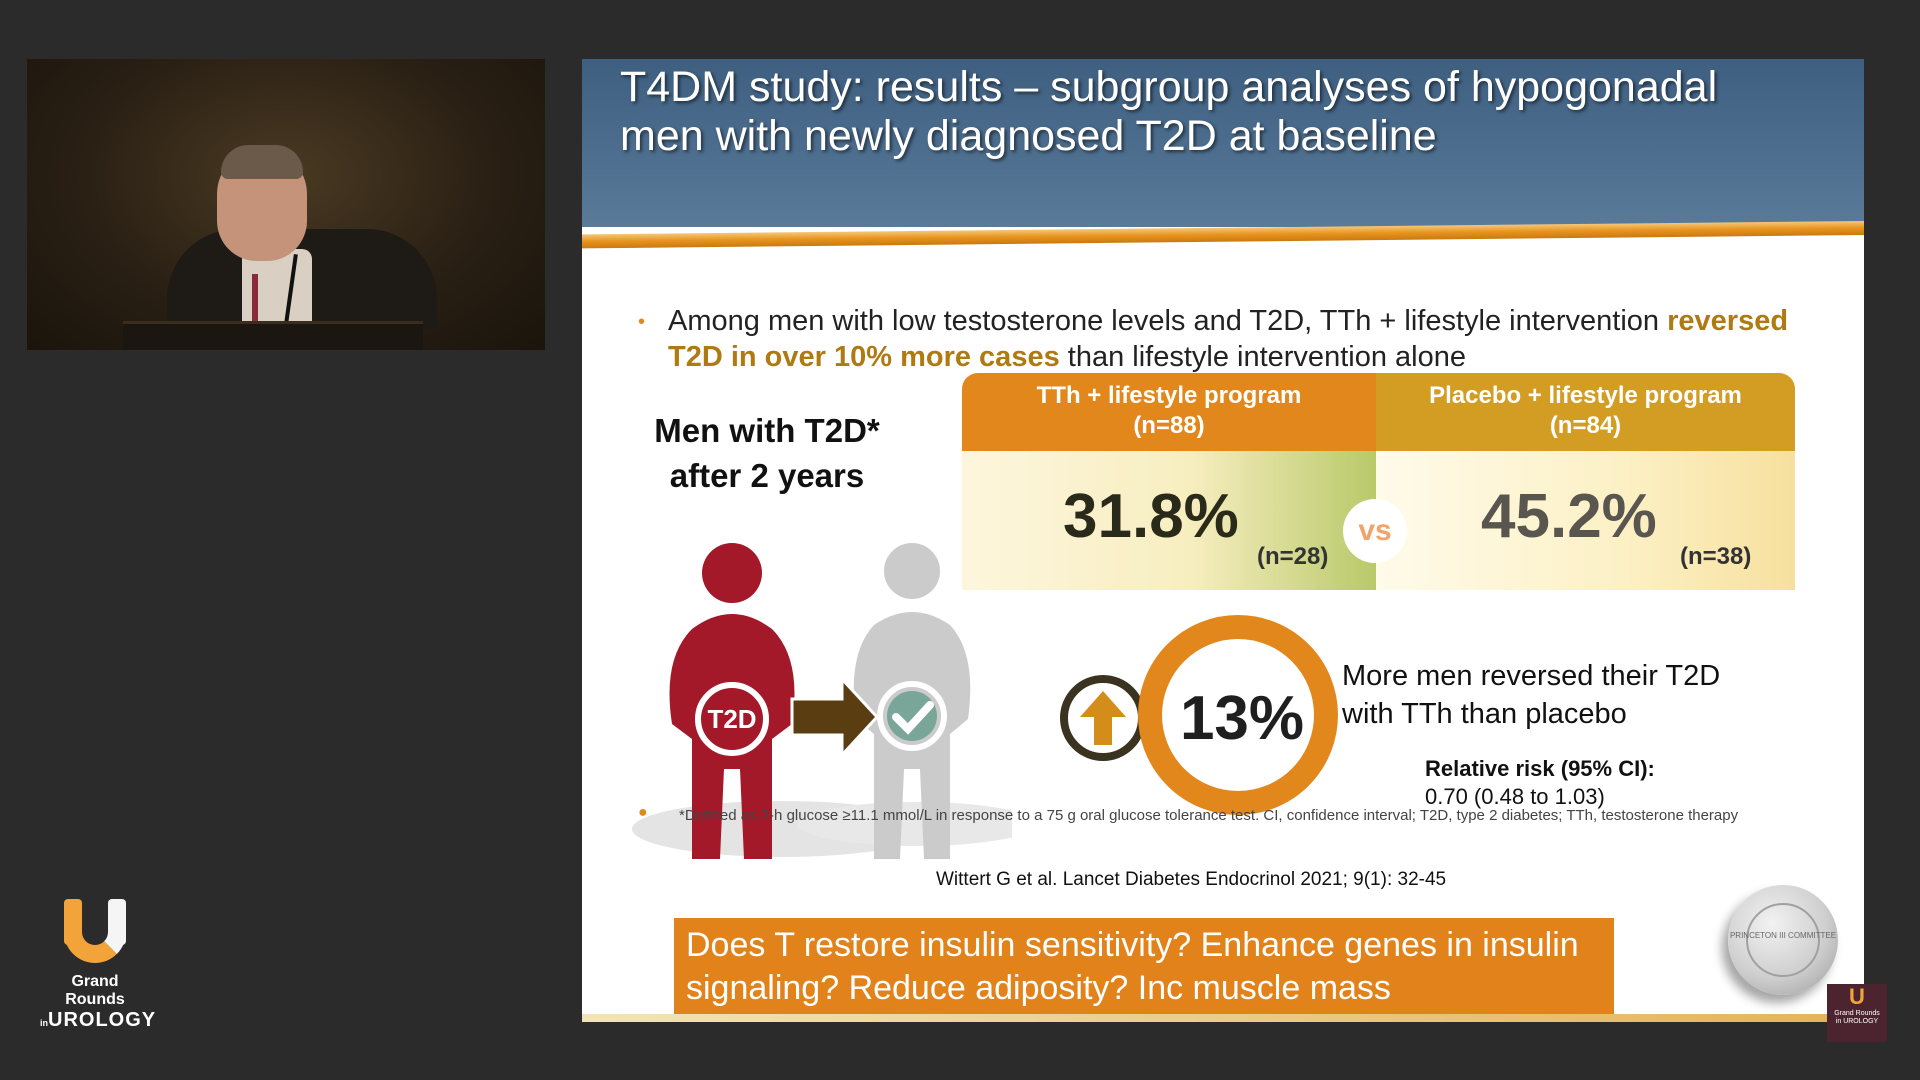 Image resolution: width=1920 pixels, height=1080 pixels. What do you see at coordinates (1585, 395) in the screenshot?
I see `placebo-title: Placebo + lifestyle program` at bounding box center [1585, 395].